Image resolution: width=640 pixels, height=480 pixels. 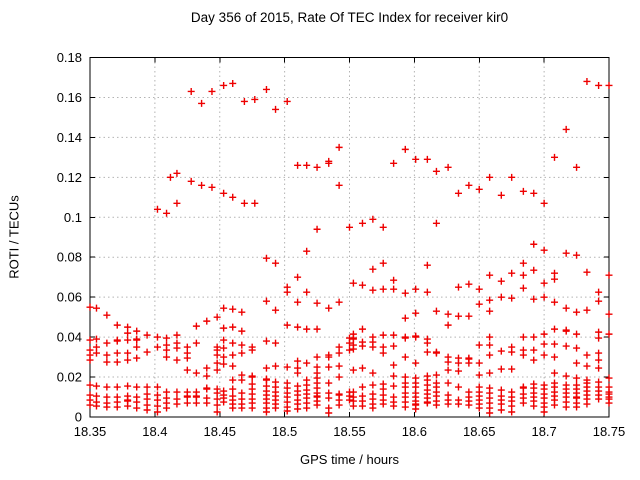 What do you see at coordinates (543, 431) in the screenshot?
I see `x-tick-label: 18.7` at bounding box center [543, 431].